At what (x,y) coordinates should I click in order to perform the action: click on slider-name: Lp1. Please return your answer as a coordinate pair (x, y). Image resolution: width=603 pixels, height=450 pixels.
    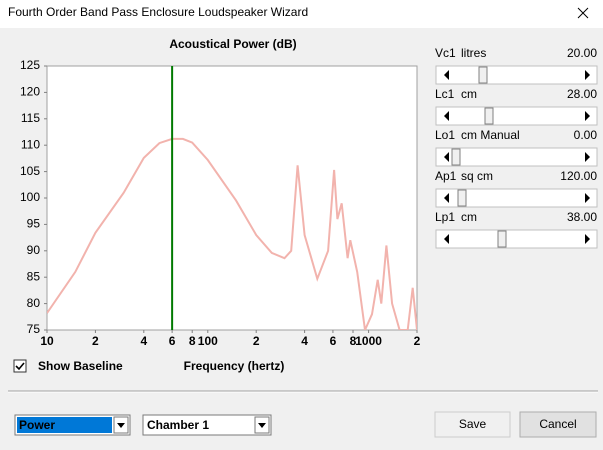
    Looking at the image, I should click on (445, 217).